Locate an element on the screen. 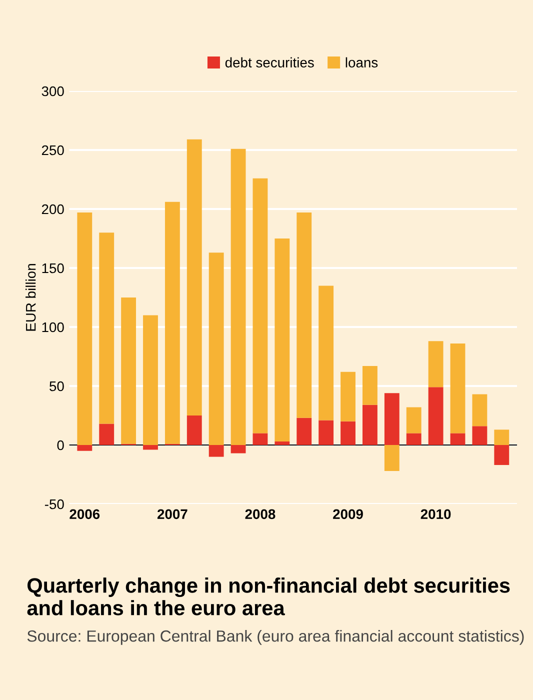  y-tick-label: 0 is located at coordinates (60, 445).